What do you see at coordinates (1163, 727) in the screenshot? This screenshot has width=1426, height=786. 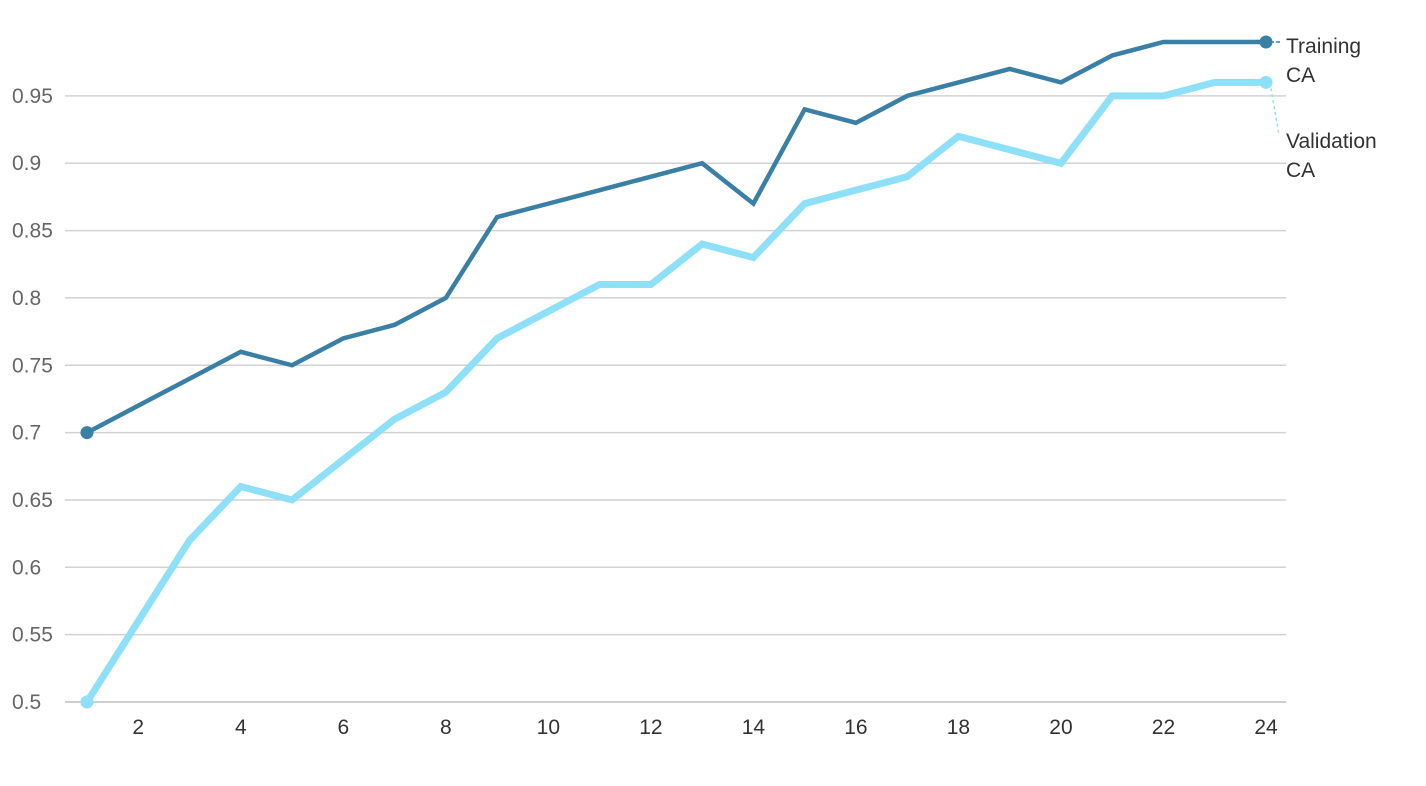 I see `x-tick-label: 22` at bounding box center [1163, 727].